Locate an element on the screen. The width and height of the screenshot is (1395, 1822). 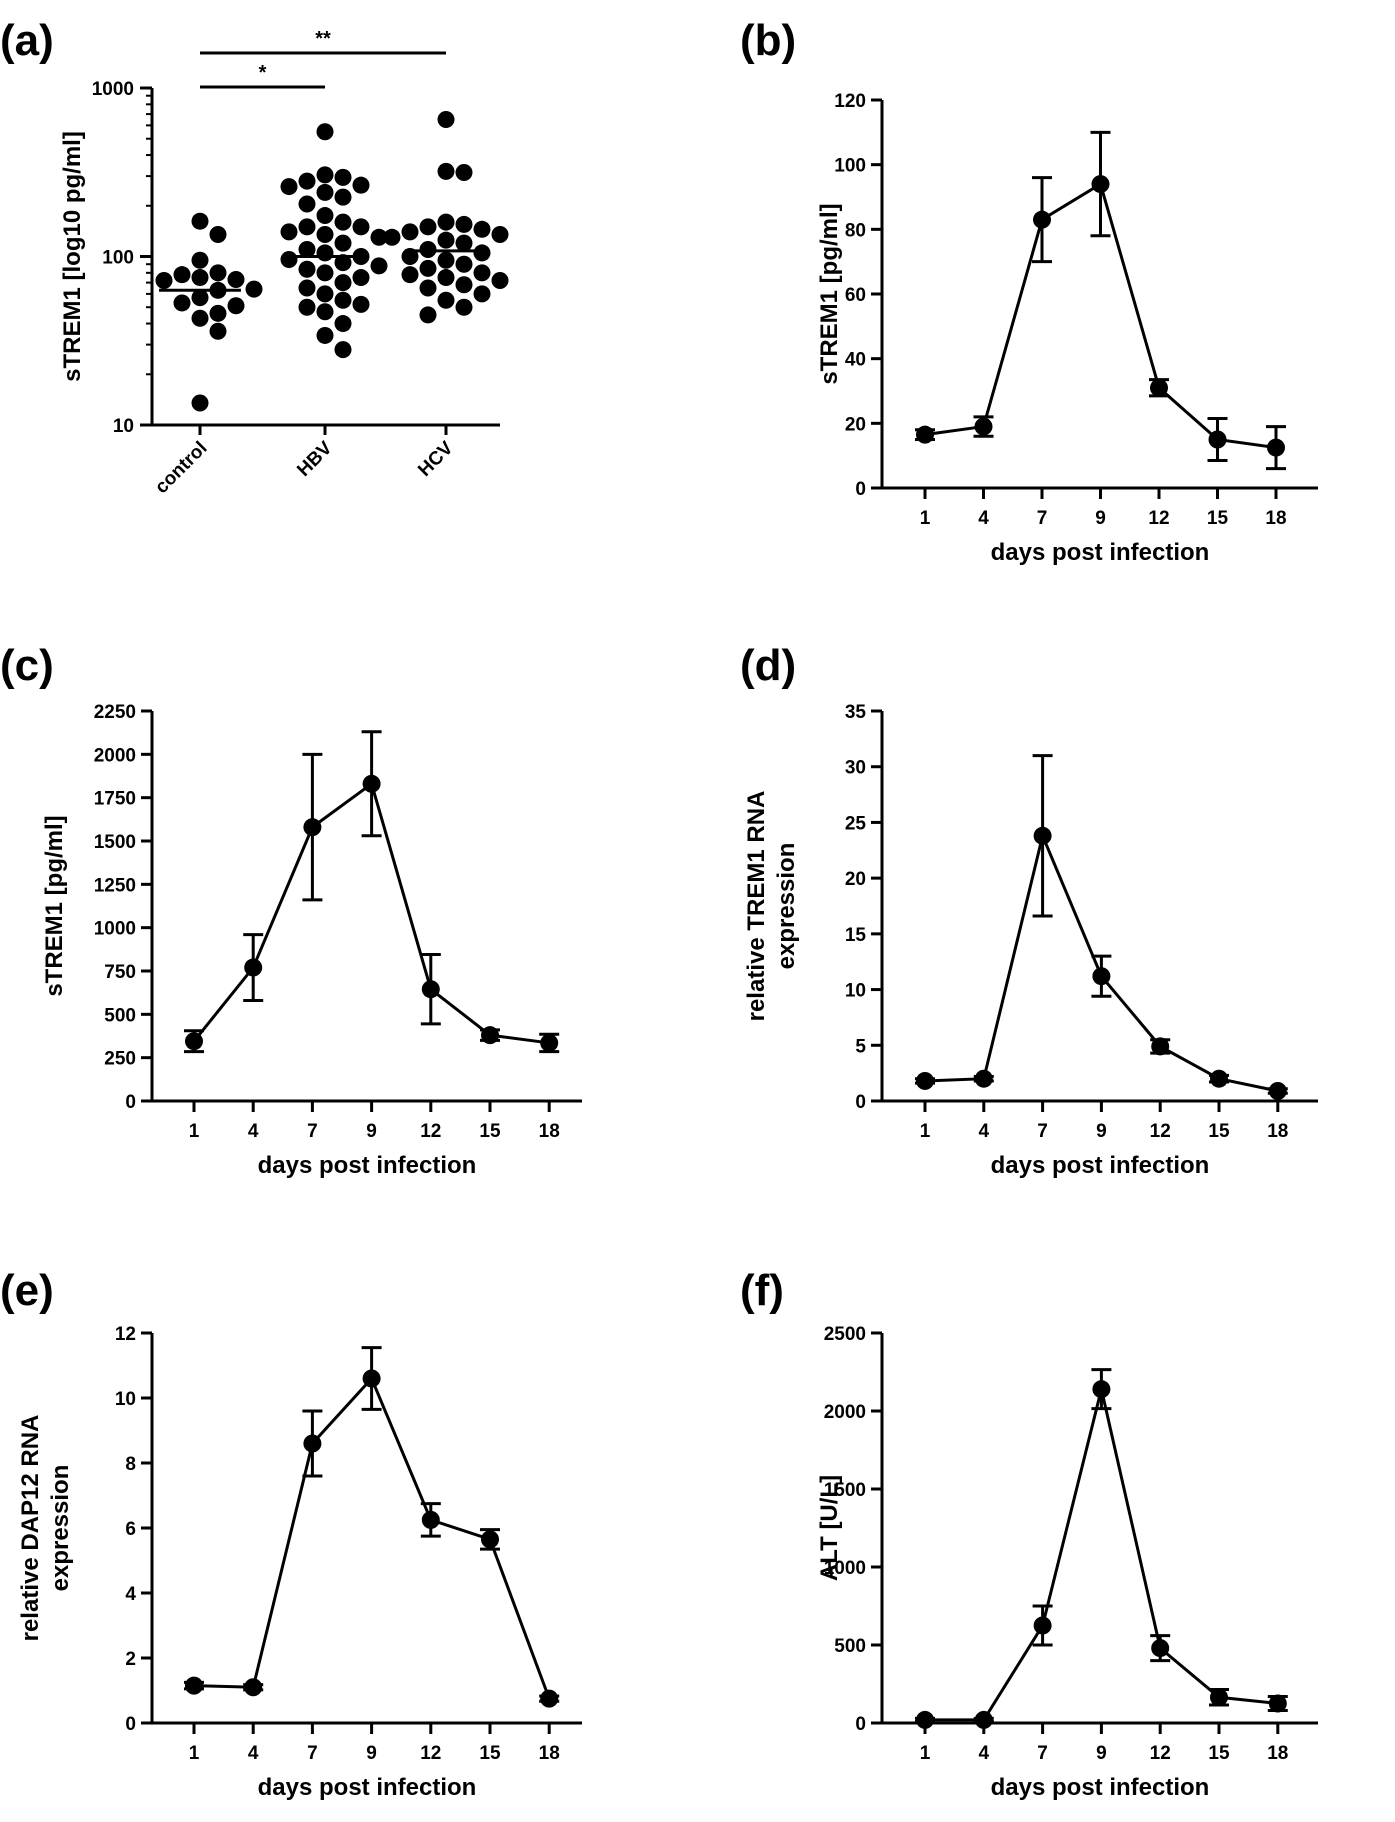
y-axis-title: sTREM1 [log10 pg/ml] is located at coordinates (72, 256).